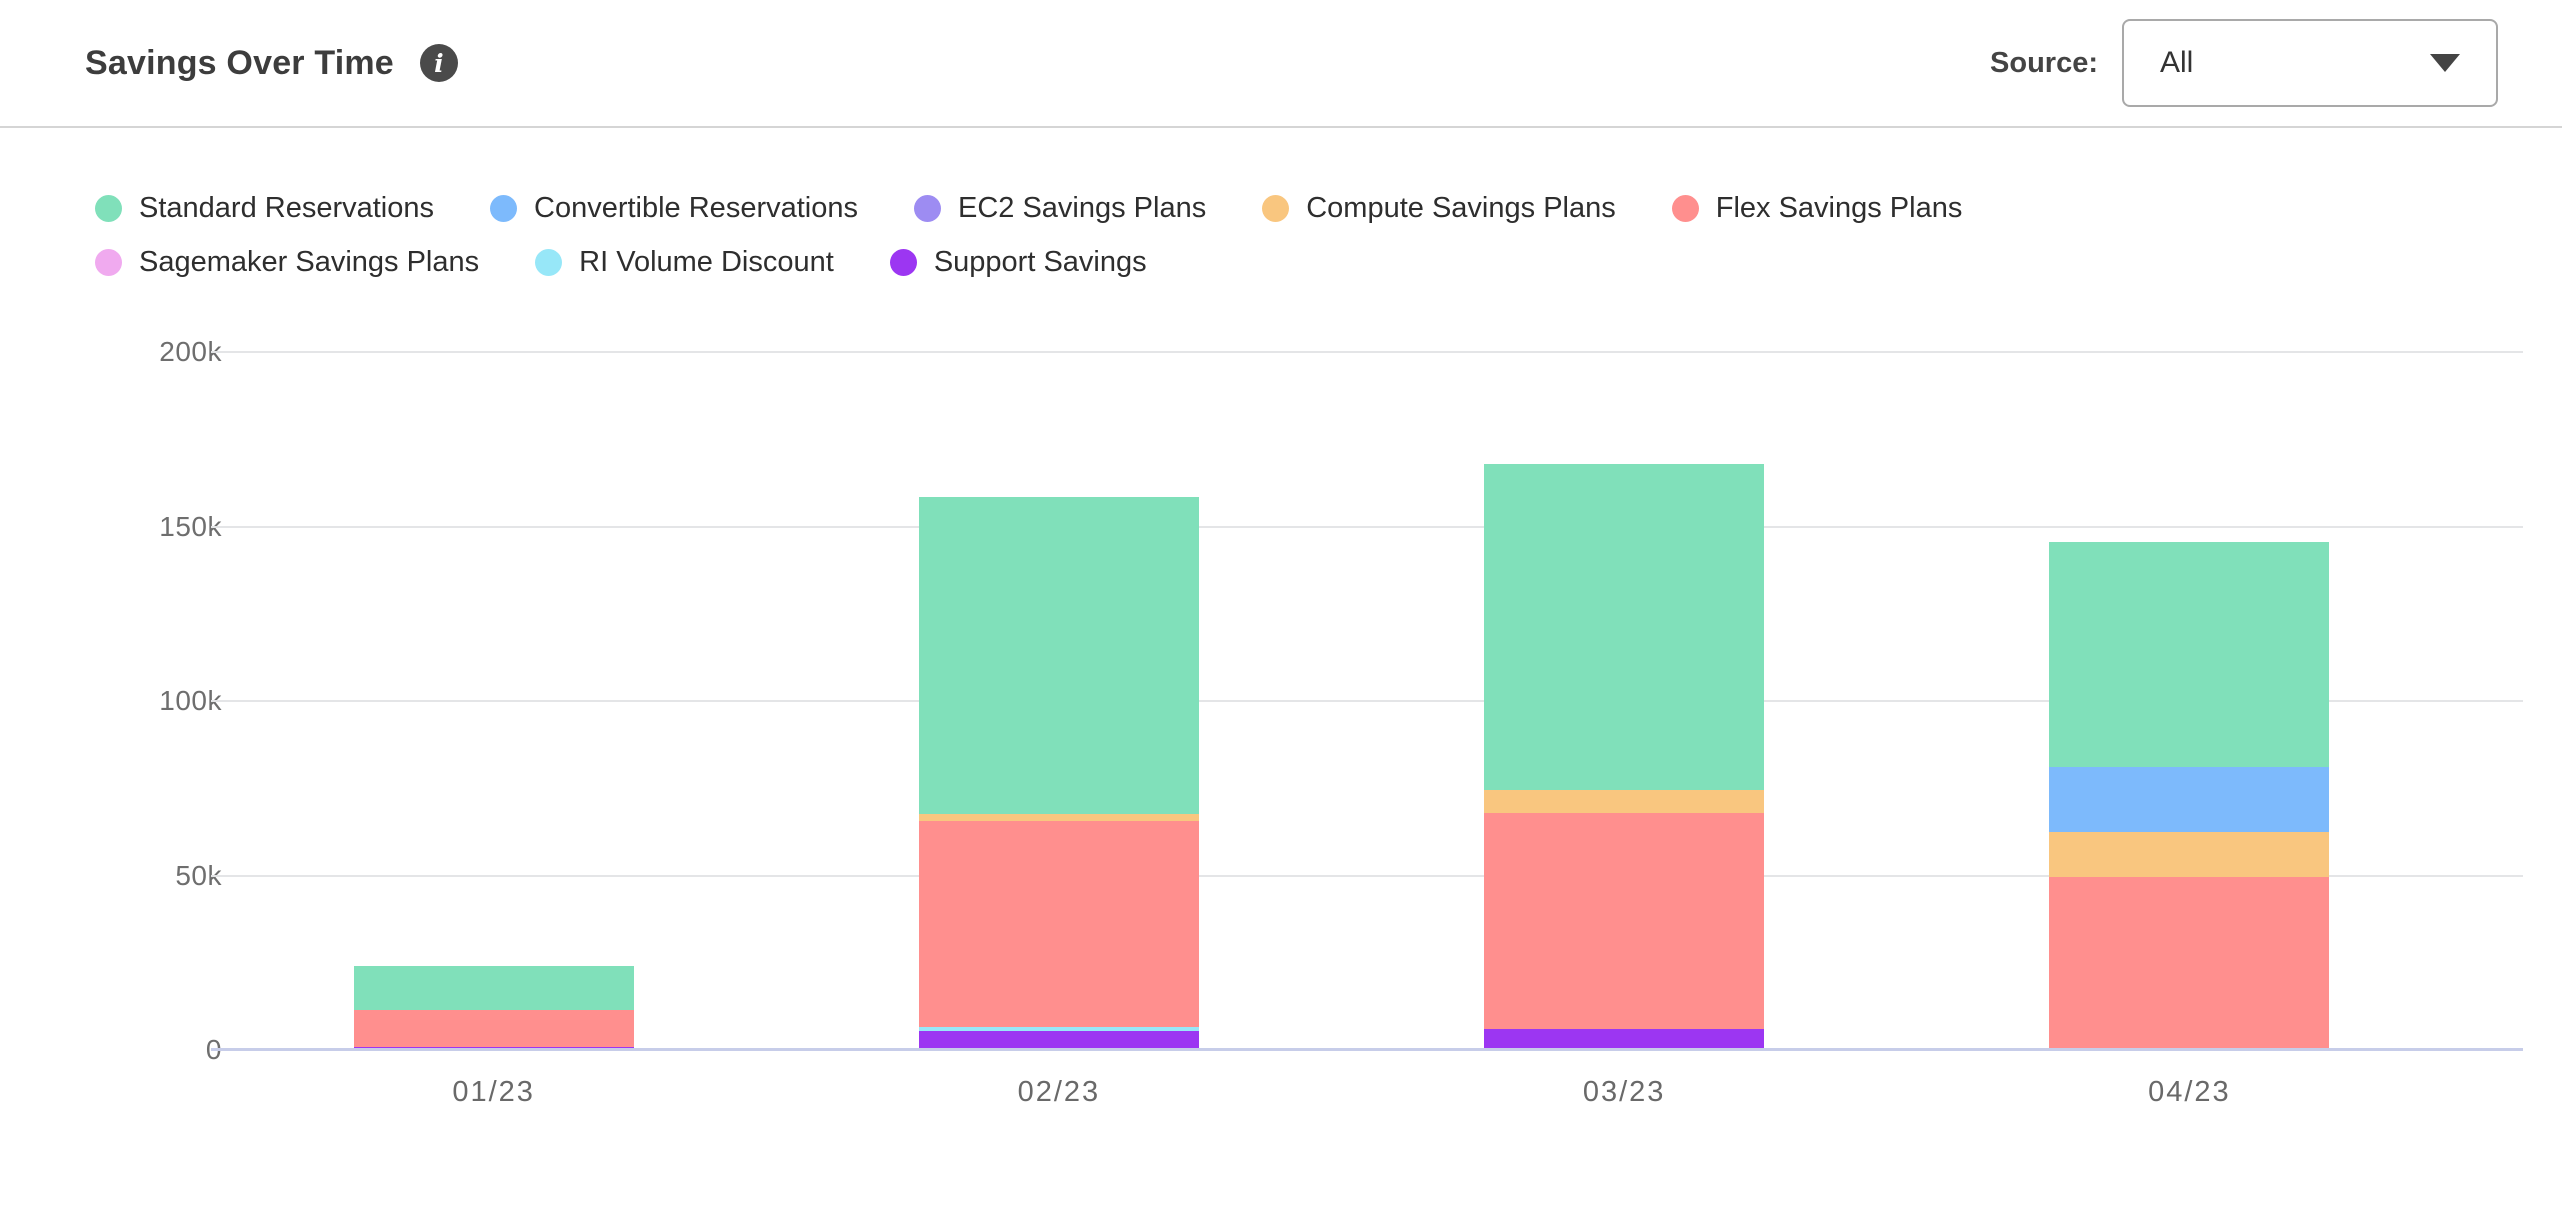 Image resolution: width=2562 pixels, height=1222 pixels. What do you see at coordinates (1624, 801) in the screenshot?
I see `bar-segment-03-23-compute-savings-plans` at bounding box center [1624, 801].